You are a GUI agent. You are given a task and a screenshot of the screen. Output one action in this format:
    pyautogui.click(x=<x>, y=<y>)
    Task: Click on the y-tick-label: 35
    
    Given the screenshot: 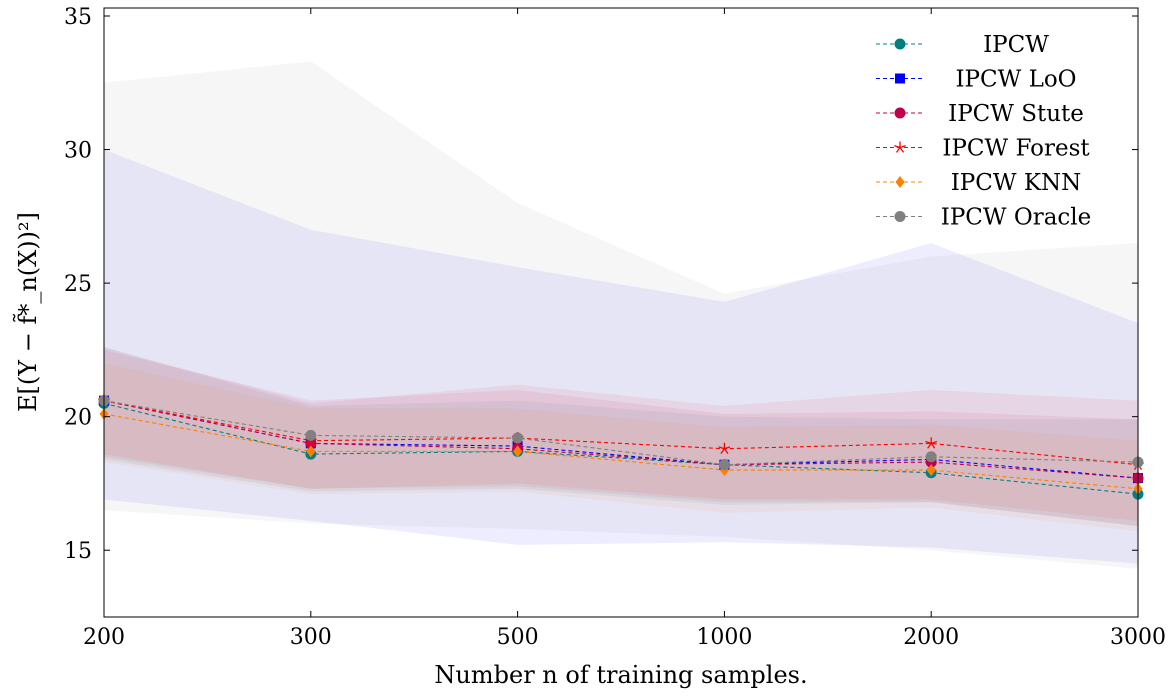 What is the action you would take?
    pyautogui.click(x=78, y=17)
    